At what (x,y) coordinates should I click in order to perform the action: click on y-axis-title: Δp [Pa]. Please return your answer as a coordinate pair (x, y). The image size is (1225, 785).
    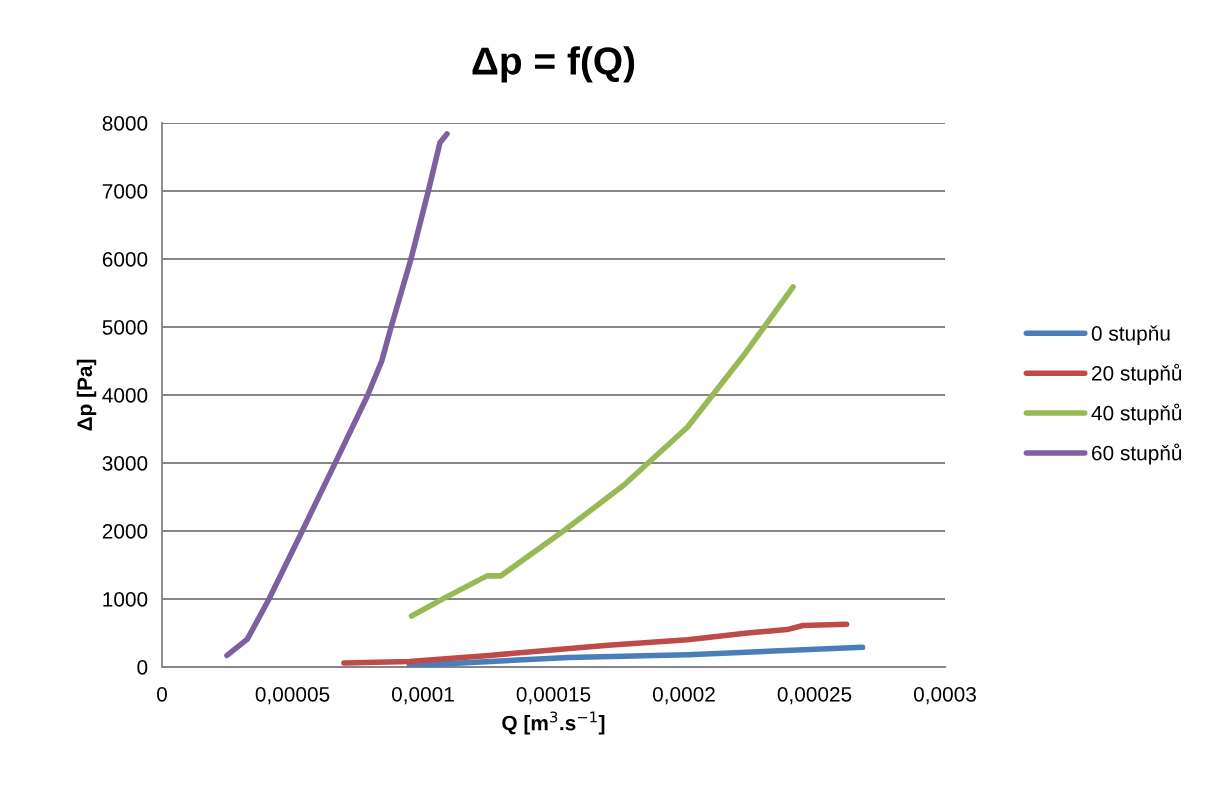
    Looking at the image, I should click on (86, 395).